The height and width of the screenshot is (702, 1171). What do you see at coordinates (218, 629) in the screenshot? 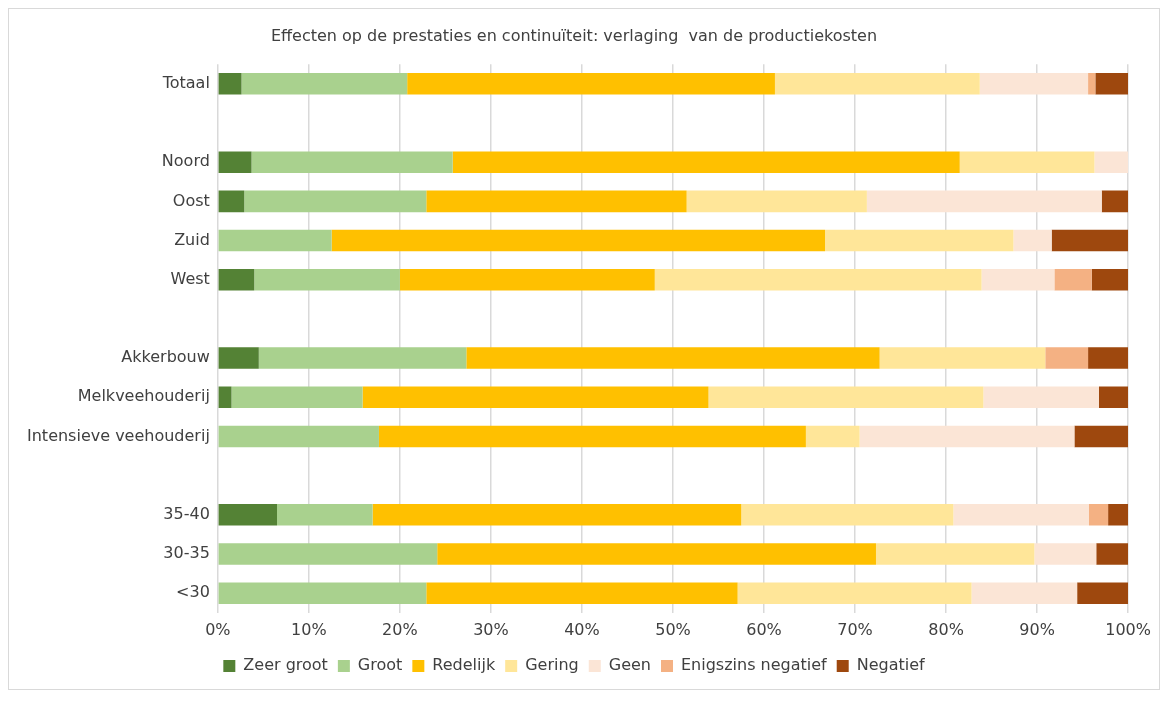
I see `x-tick-label: 0%` at bounding box center [218, 629].